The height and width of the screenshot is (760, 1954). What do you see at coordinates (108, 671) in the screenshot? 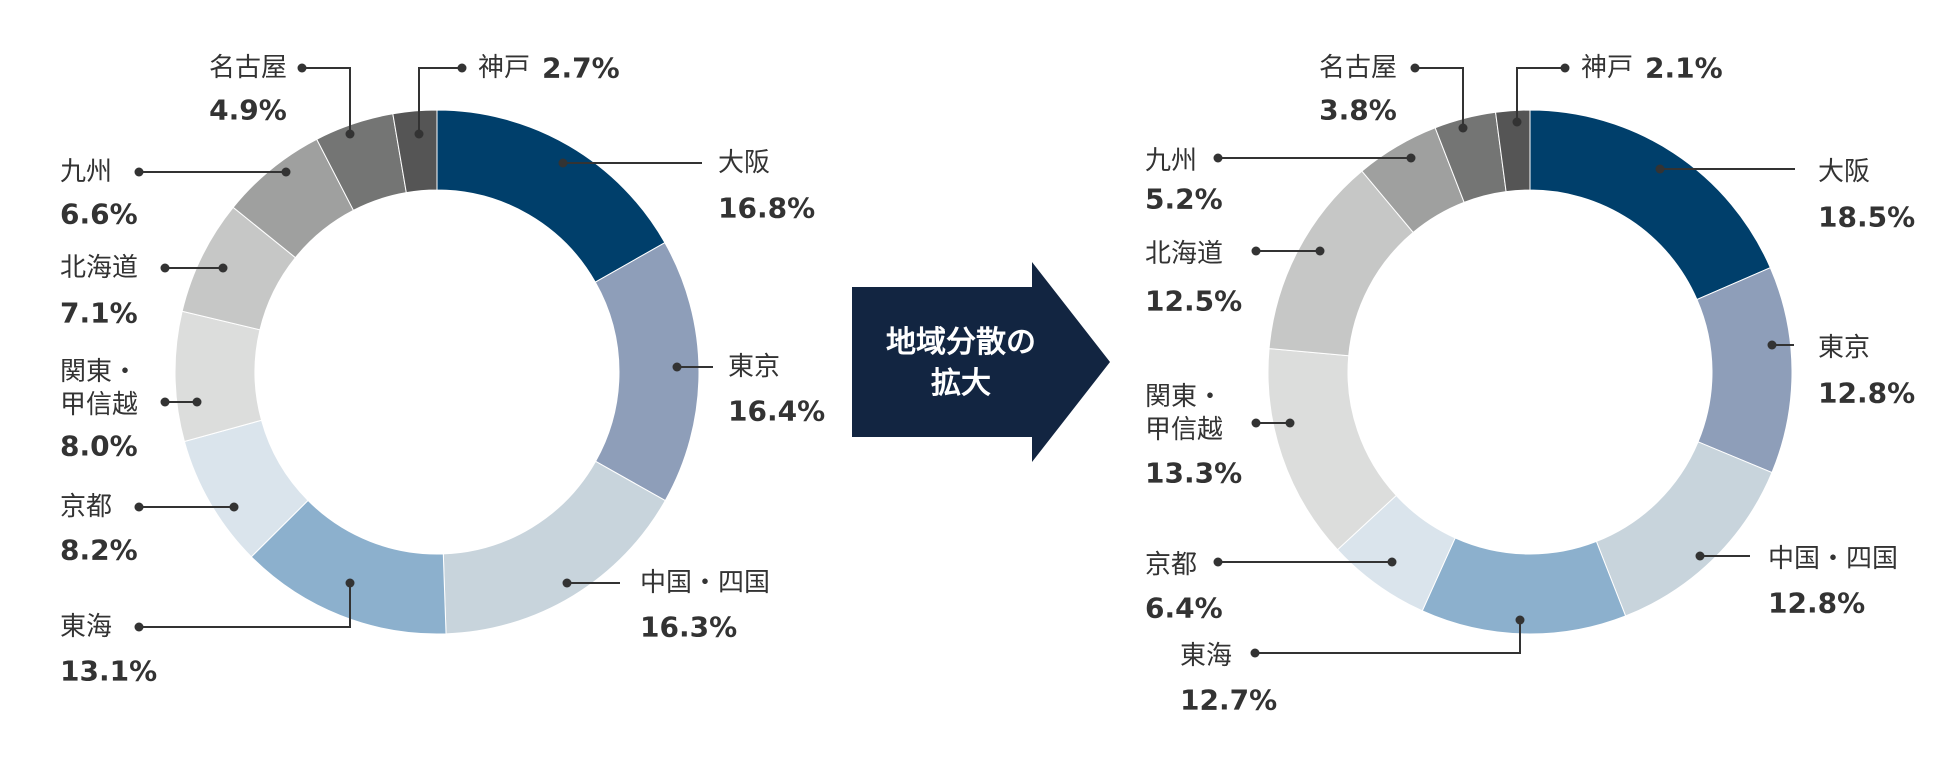
I see `value-label: 13.1%` at bounding box center [108, 671].